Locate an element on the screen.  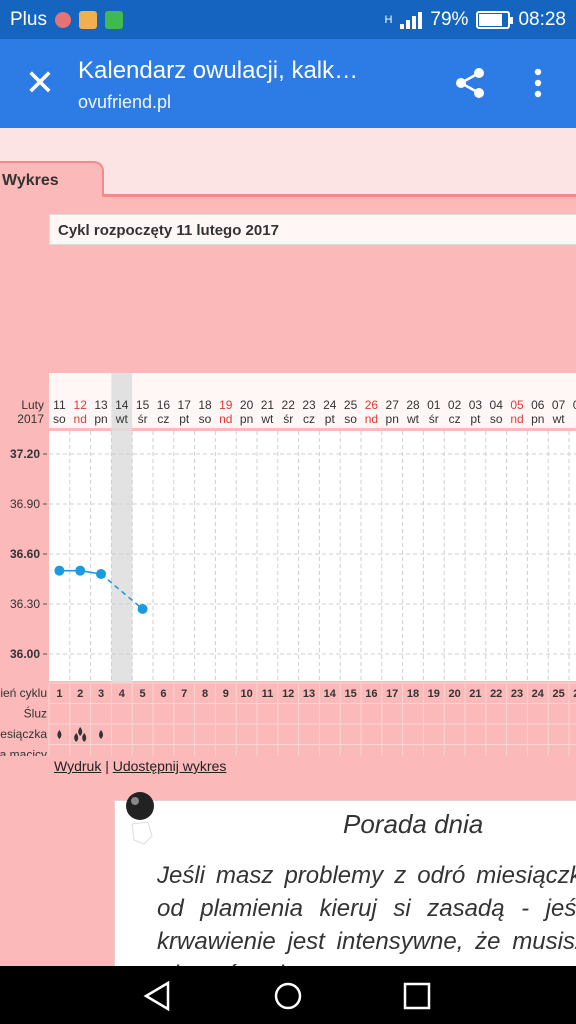
table-row-label: Śluz is located at coordinates (35, 713).